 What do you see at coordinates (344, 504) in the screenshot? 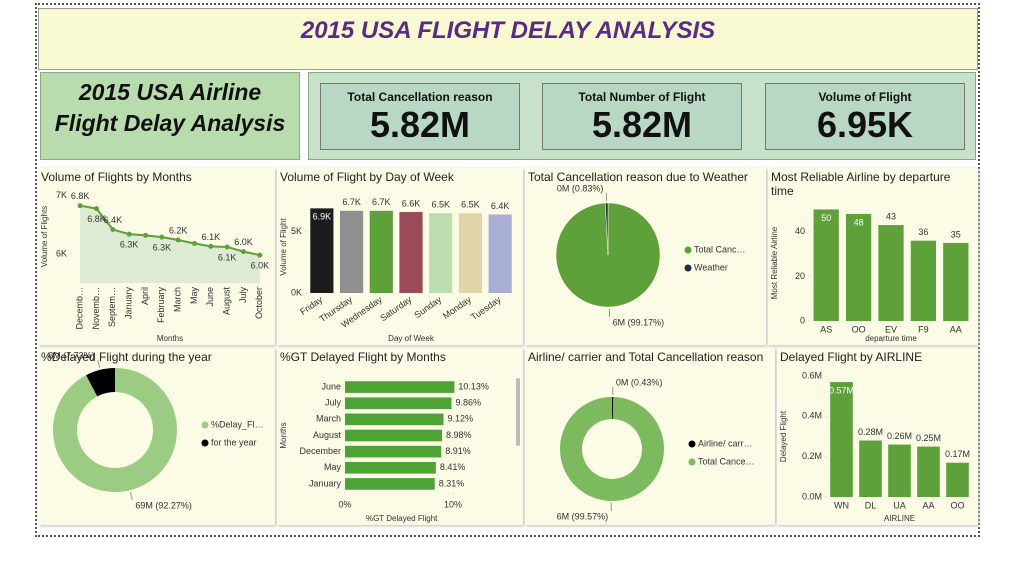
I see `x-tick-label: 0%` at bounding box center [344, 504].